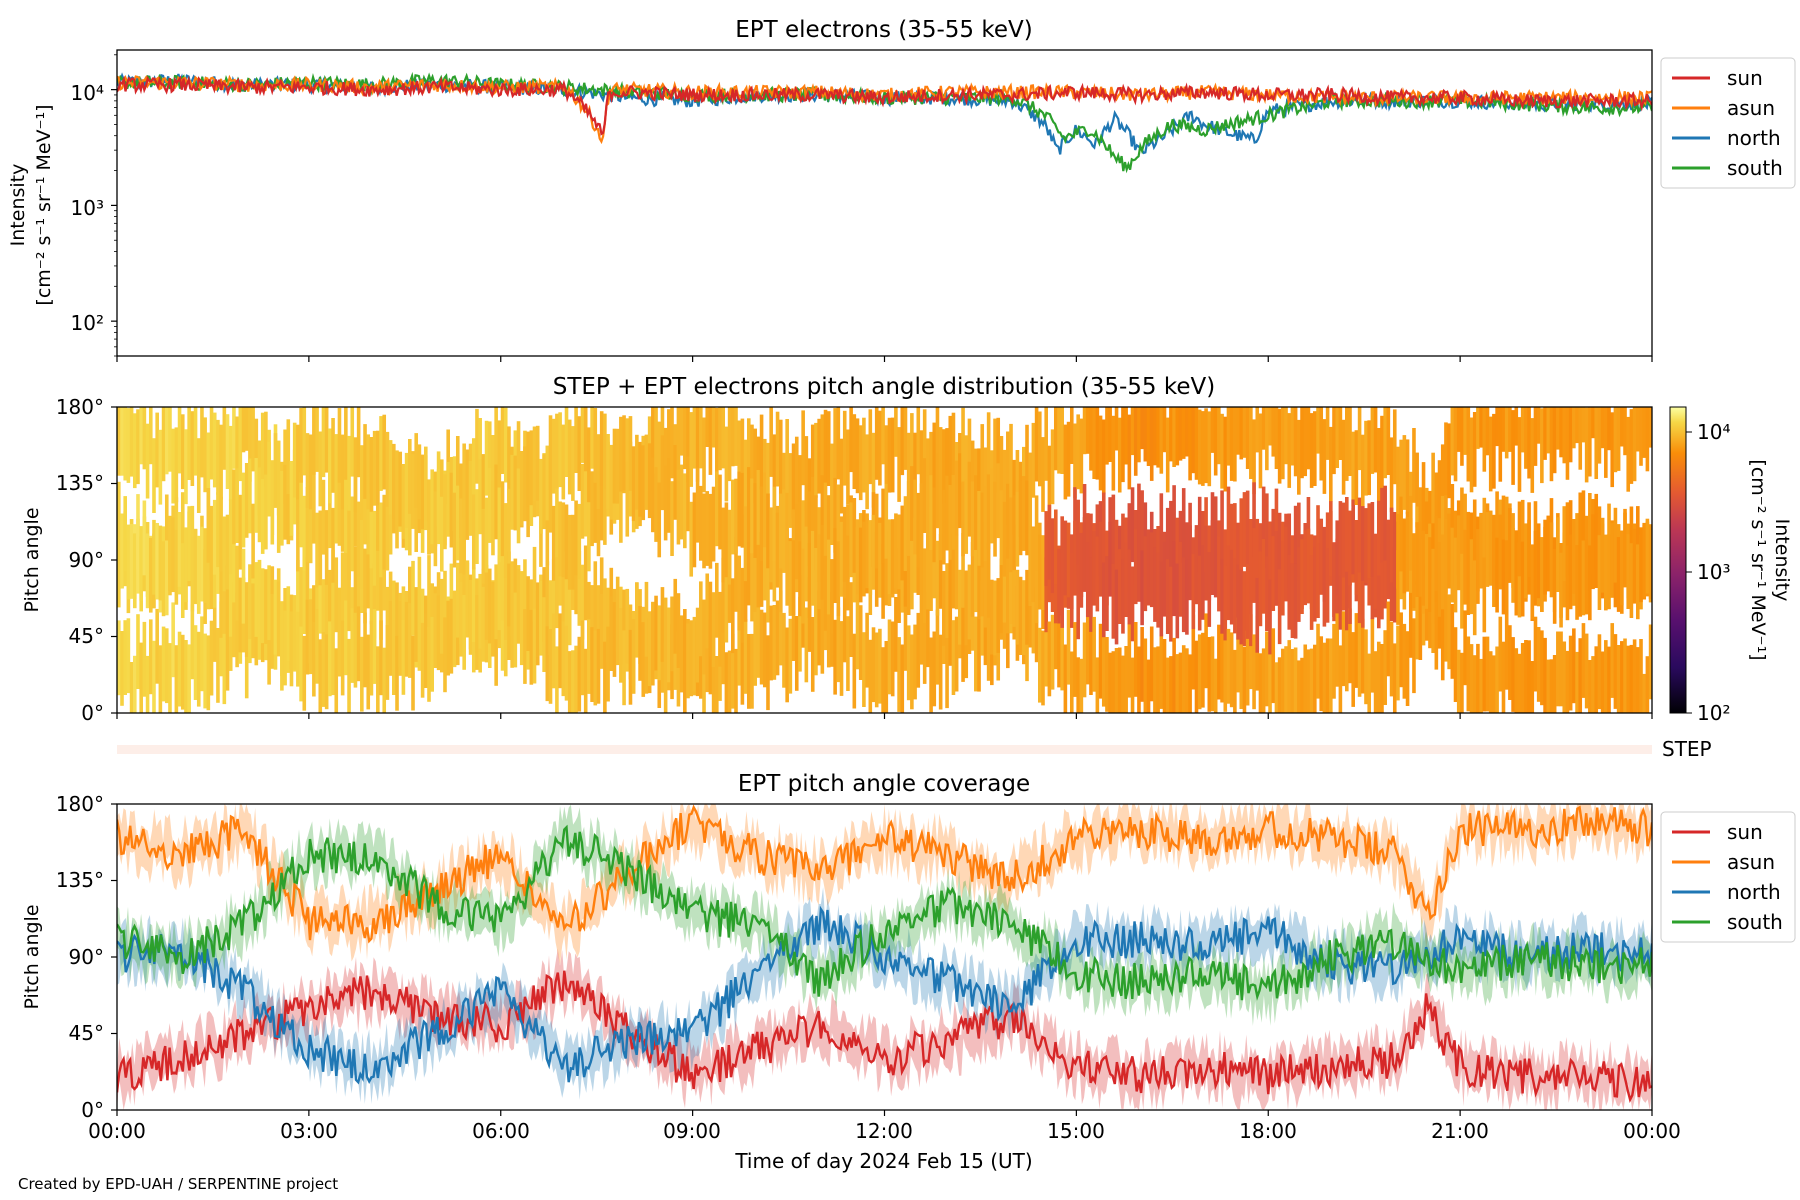 This screenshot has width=1800, height=1200. Describe the element at coordinates (86, 957) in the screenshot. I see `coverage-ytick-90: 90°` at that location.